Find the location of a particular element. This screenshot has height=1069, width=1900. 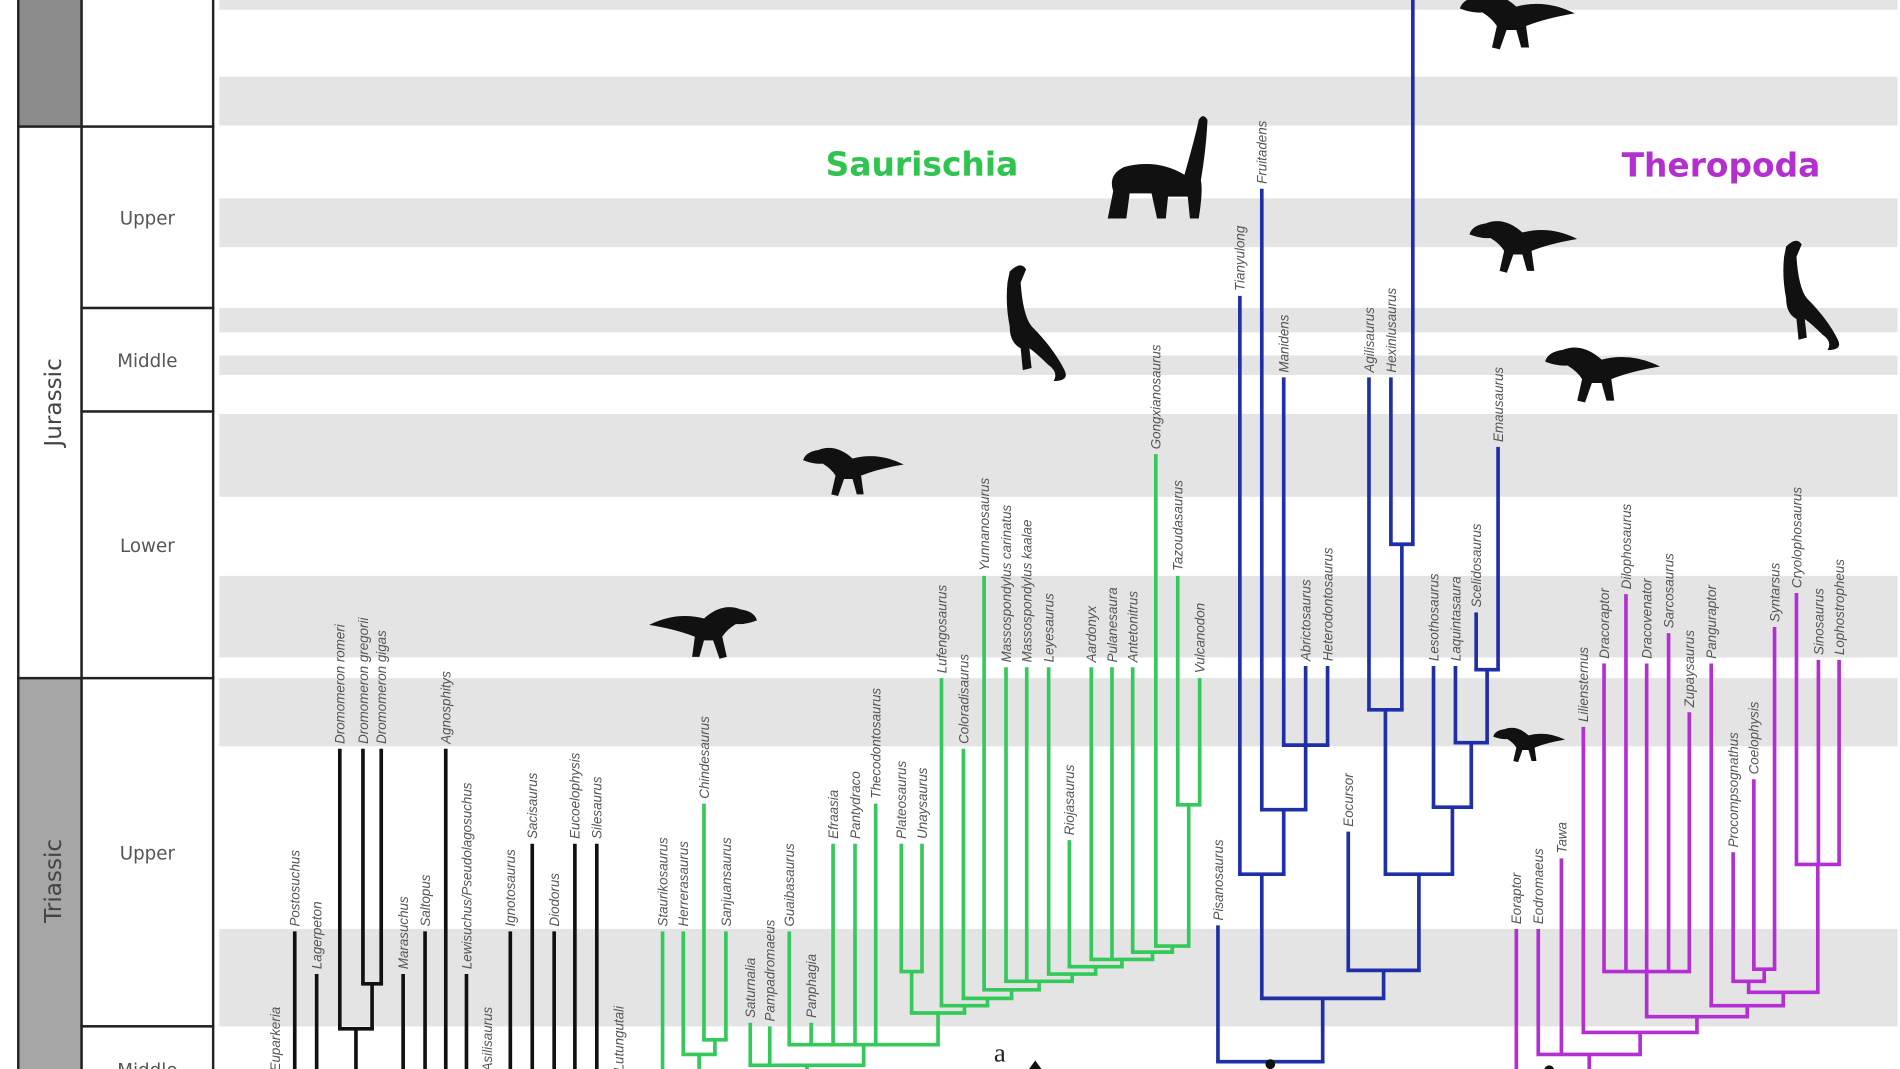

taxon-label: Herrerasaurus is located at coordinates (683, 884).